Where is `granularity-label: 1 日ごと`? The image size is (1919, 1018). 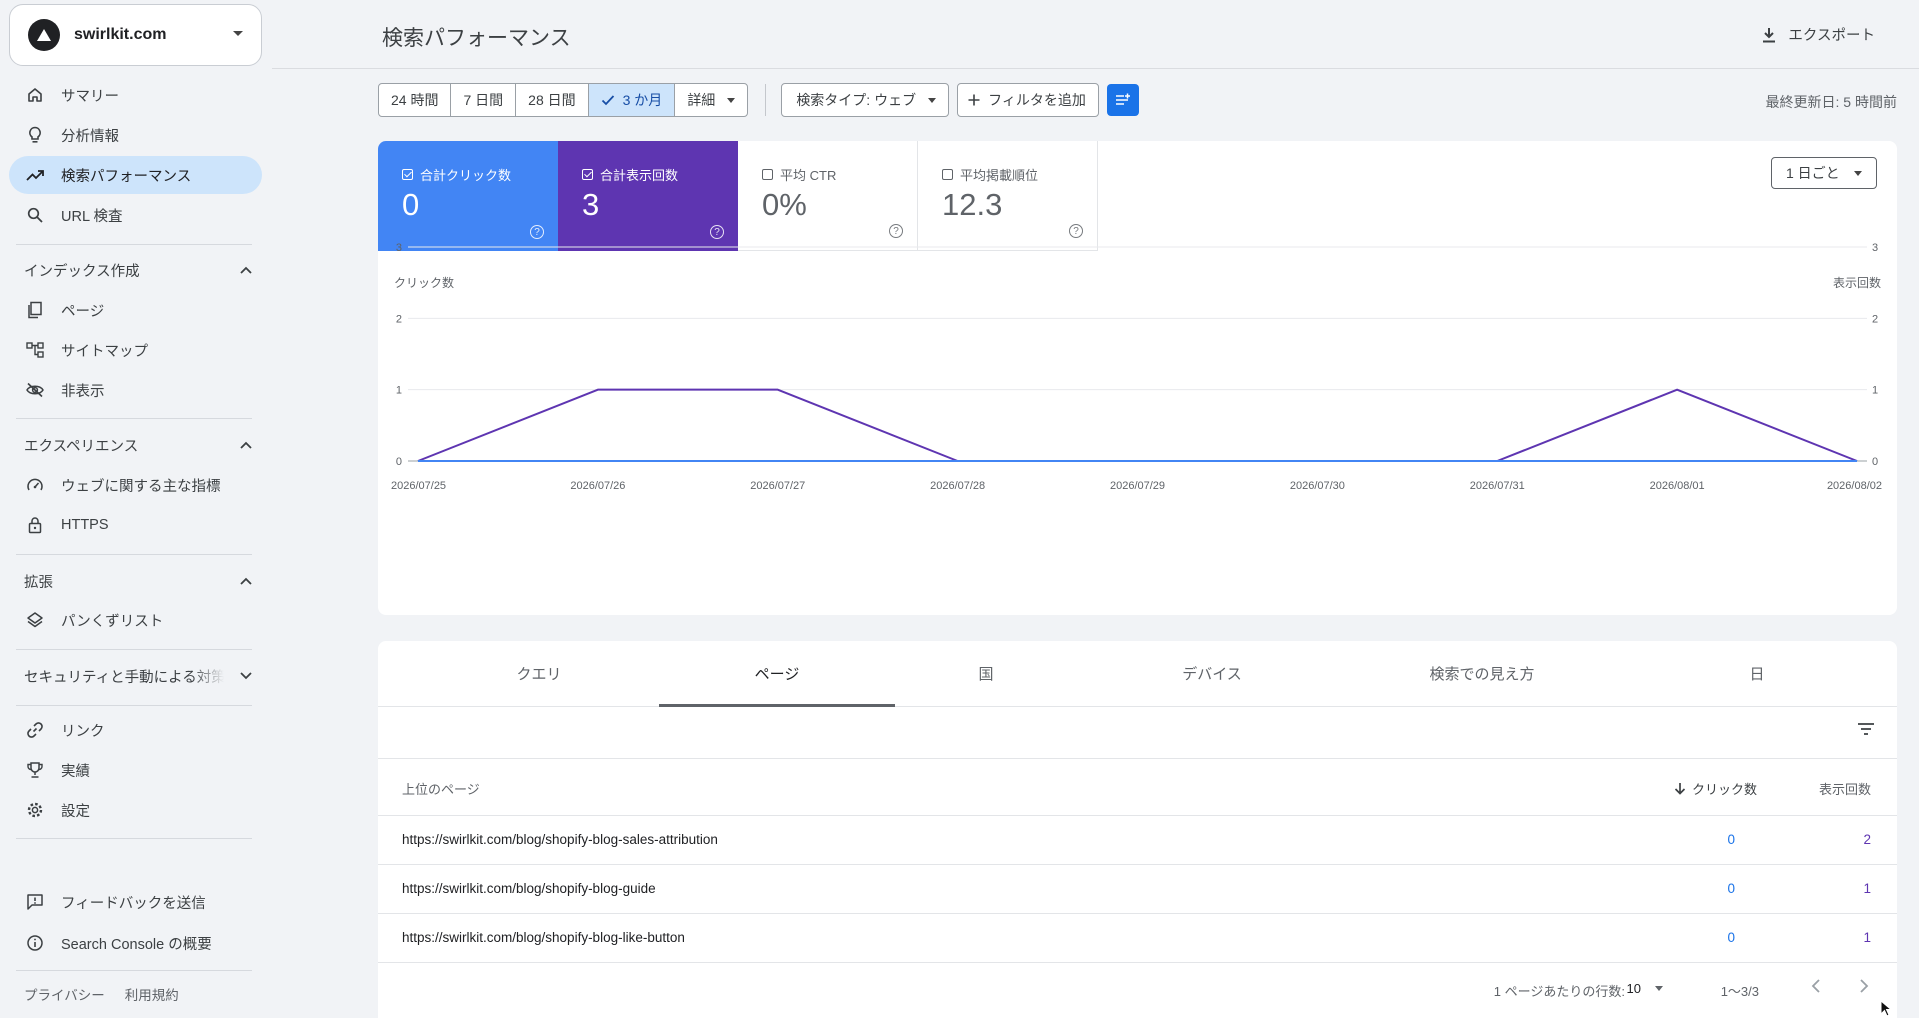 granularity-label: 1 日ごと is located at coordinates (1813, 173).